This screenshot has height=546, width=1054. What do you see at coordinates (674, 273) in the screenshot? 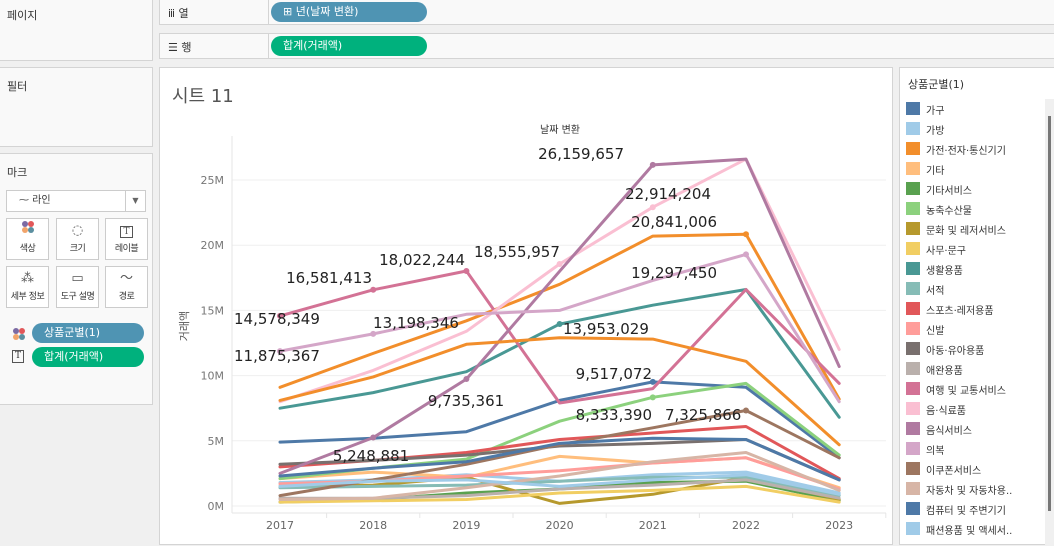
I see `data-label: 19,297,450` at bounding box center [674, 273].